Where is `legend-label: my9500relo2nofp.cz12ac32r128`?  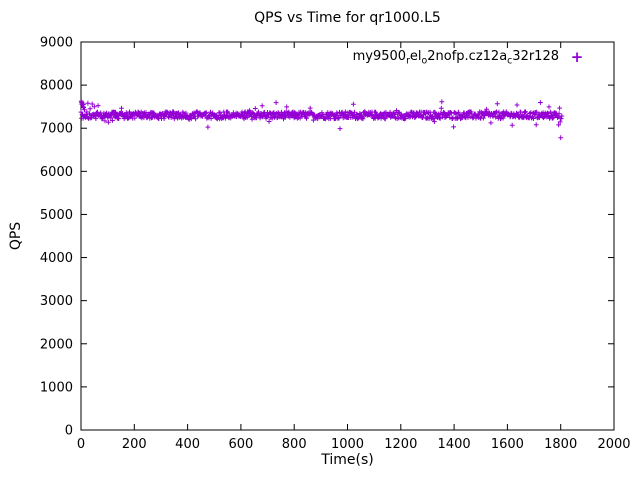 legend-label: my9500relo2nofp.cz12ac32r128 is located at coordinates (455, 58).